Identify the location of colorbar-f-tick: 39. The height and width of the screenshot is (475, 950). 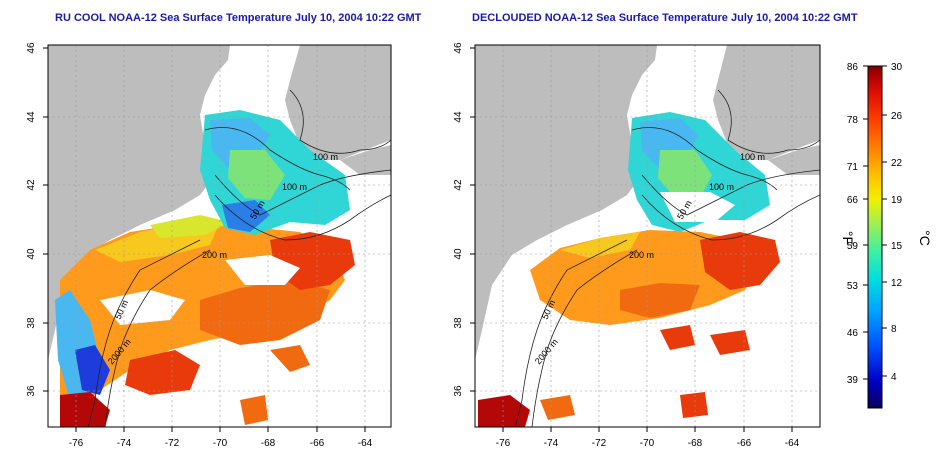
(853, 380).